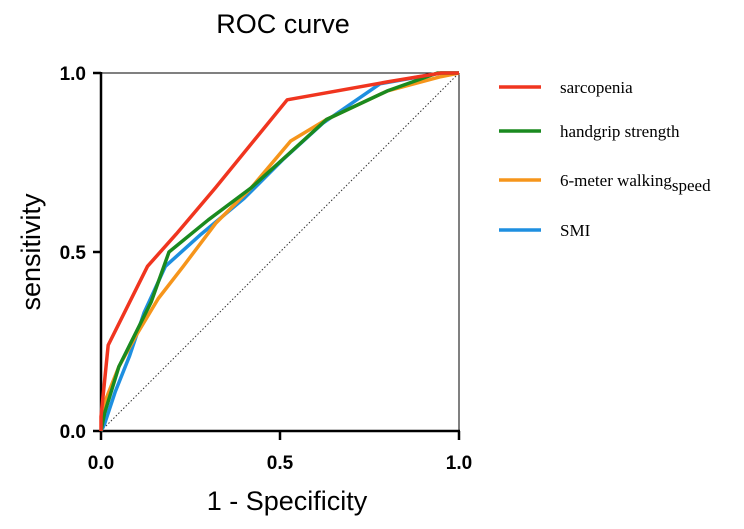 Image resolution: width=744 pixels, height=529 pixels. What do you see at coordinates (73, 253) in the screenshot?
I see `y-tick-label: 0.5` at bounding box center [73, 253].